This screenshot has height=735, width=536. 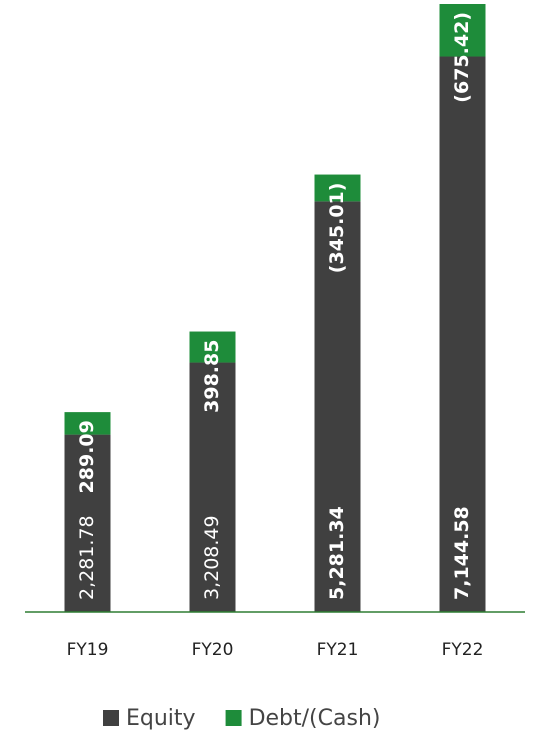 I want to click on legend-label: Debt/(Cash), so click(x=315, y=718).